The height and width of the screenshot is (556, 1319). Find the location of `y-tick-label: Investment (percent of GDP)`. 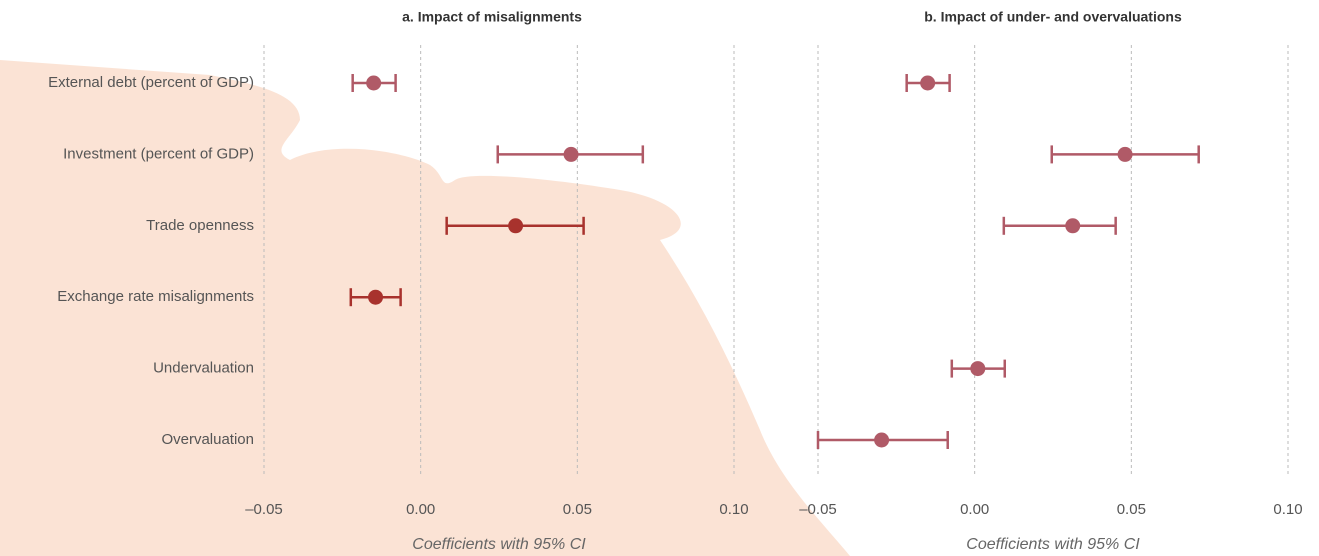

y-tick-label: Investment (percent of GDP) is located at coordinates (158, 153).